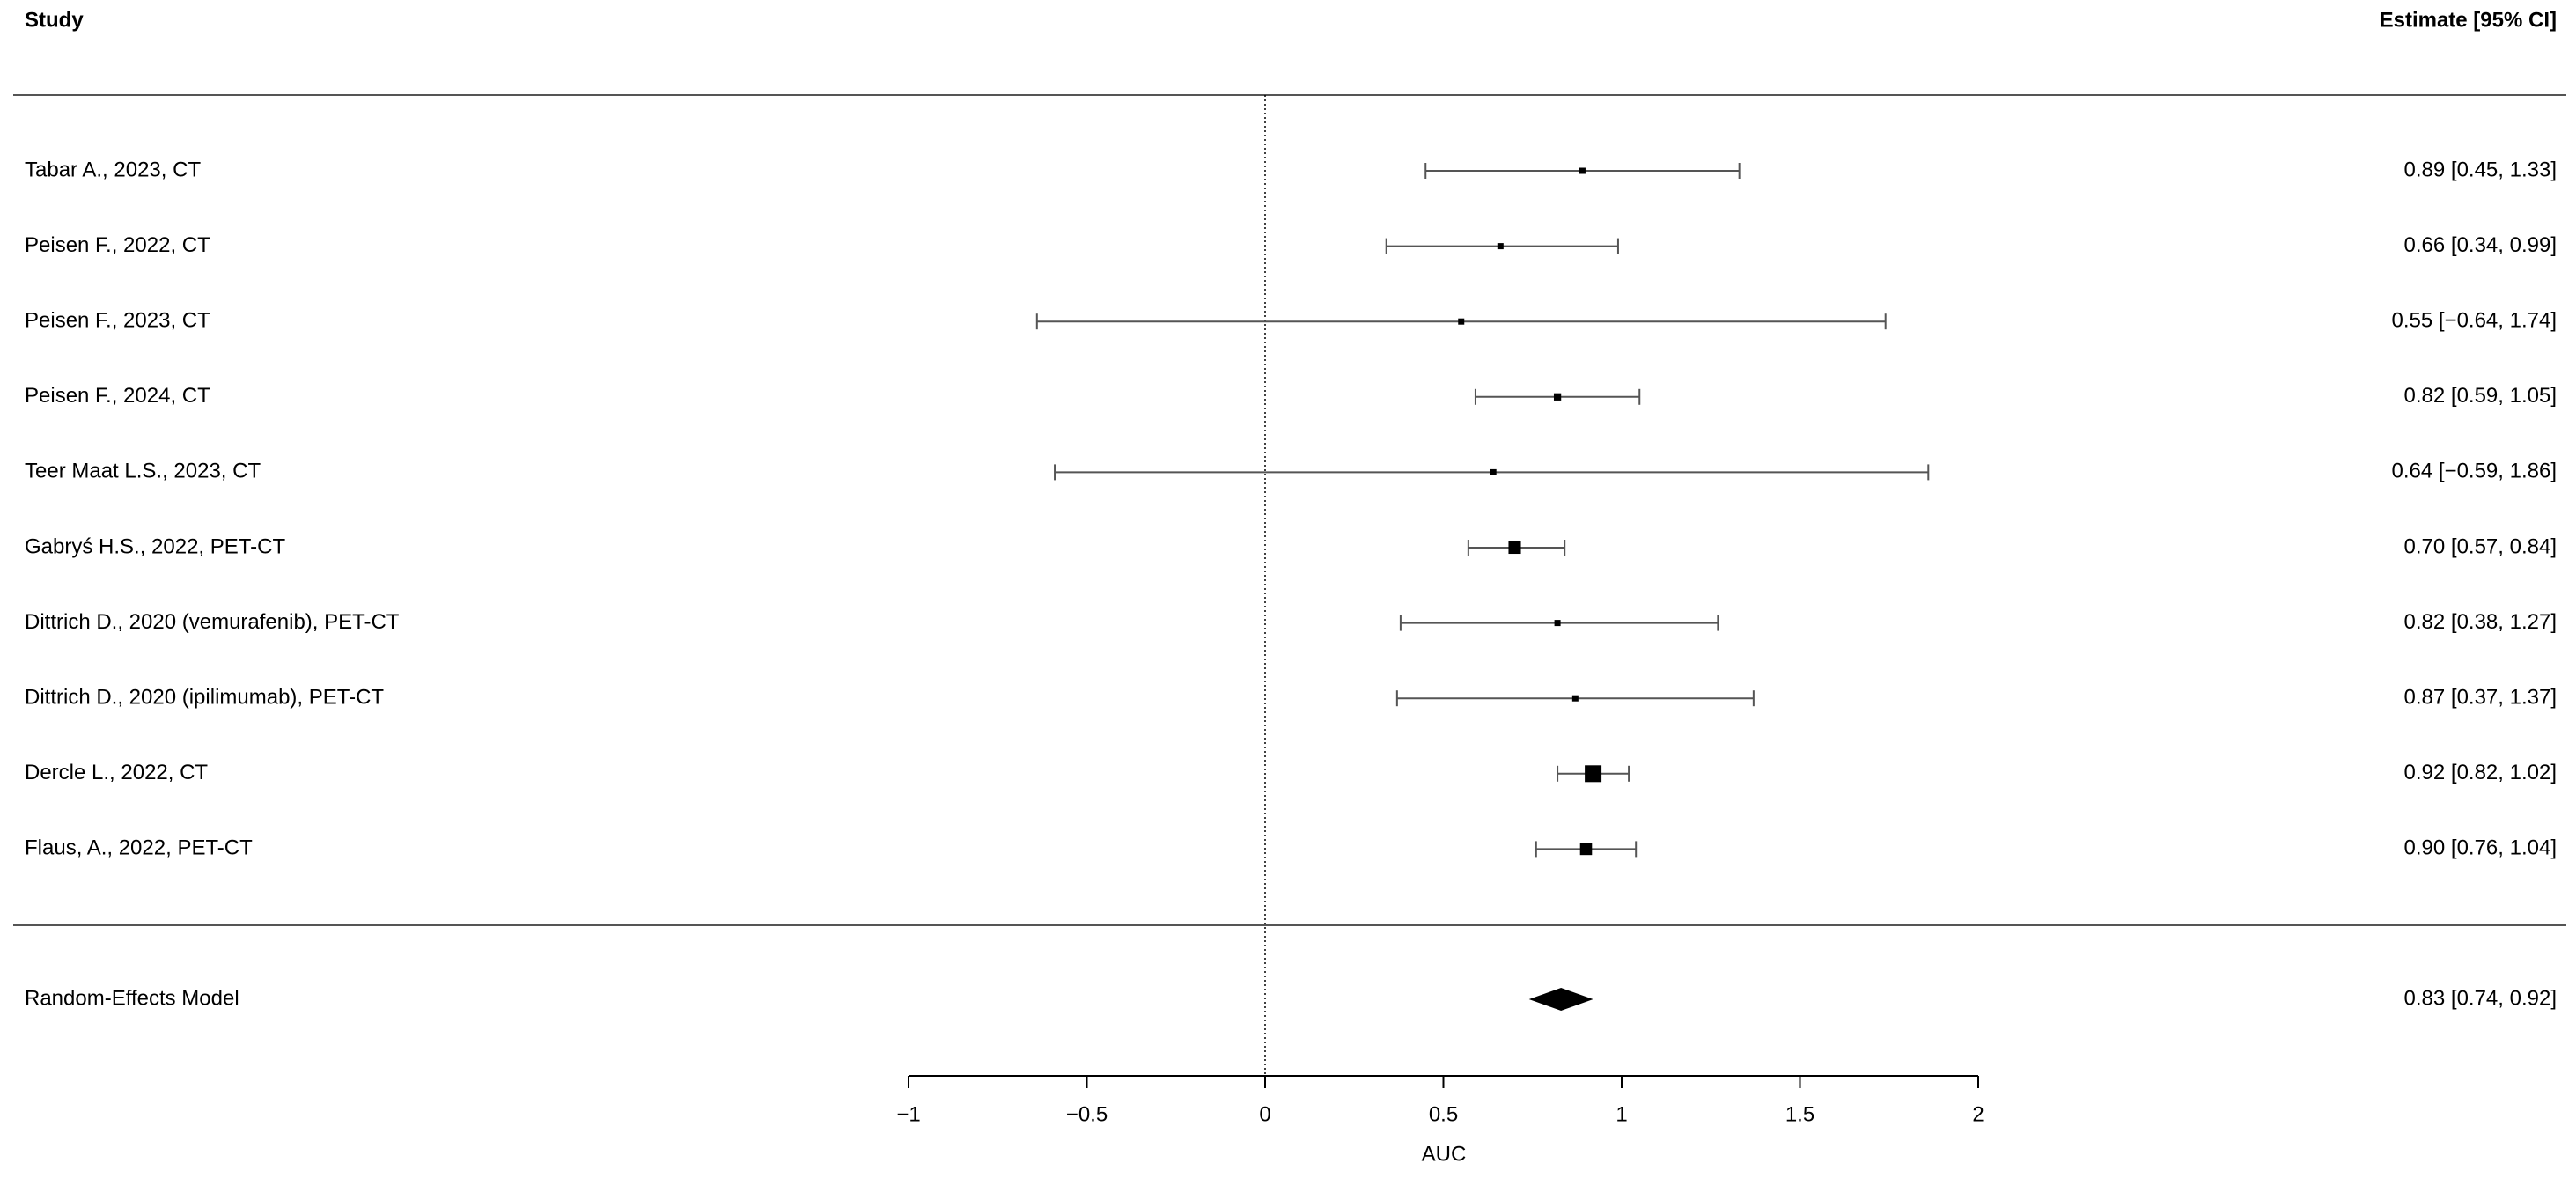 This screenshot has width=2576, height=1178. What do you see at coordinates (118, 396) in the screenshot?
I see `study-label: Peisen F., 2024, CT` at bounding box center [118, 396].